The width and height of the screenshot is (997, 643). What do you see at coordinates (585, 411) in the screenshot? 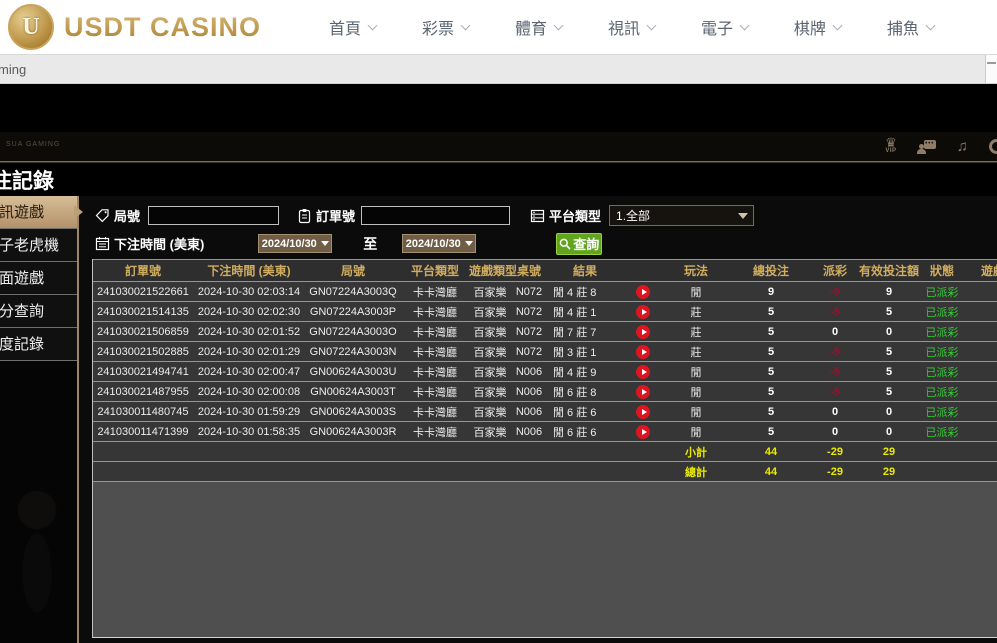
I see `cell-result: 閒 6 莊 6` at bounding box center [585, 411].